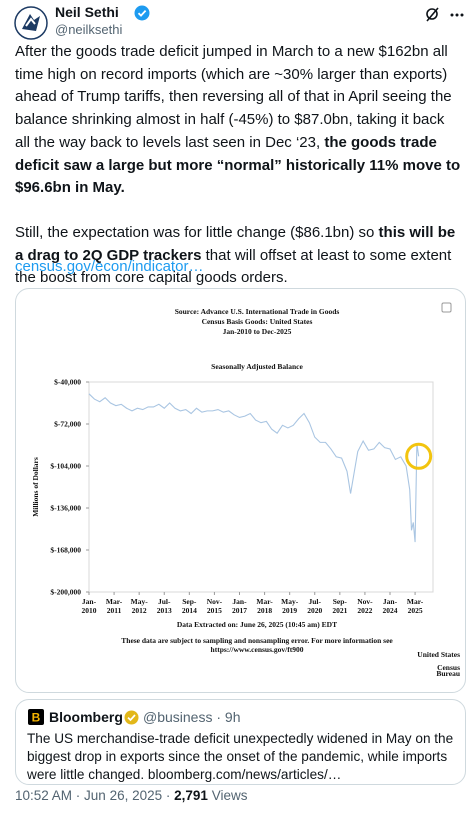 The image size is (471, 815). Describe the element at coordinates (67, 382) in the screenshot. I see `y-tick-label: $-40,000` at that location.